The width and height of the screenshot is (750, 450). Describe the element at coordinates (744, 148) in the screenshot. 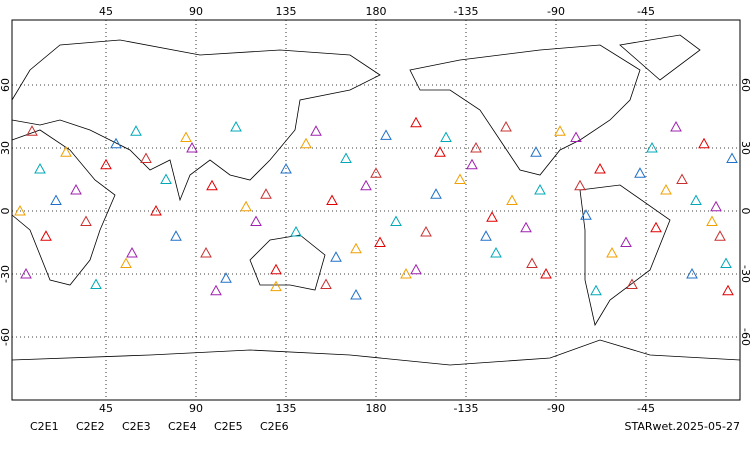

I see `y-tick-label: 30` at that location.